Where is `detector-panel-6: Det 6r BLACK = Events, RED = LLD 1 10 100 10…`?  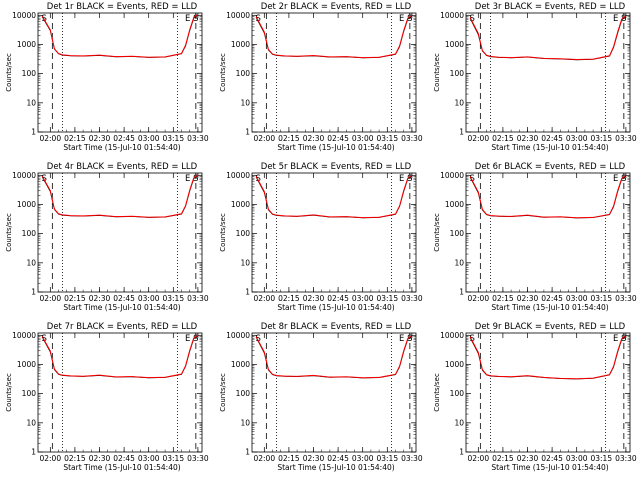 detector-panel-6: Det 6r BLACK = Events, RED = LLD 1 10 100 10… is located at coordinates (535, 237).